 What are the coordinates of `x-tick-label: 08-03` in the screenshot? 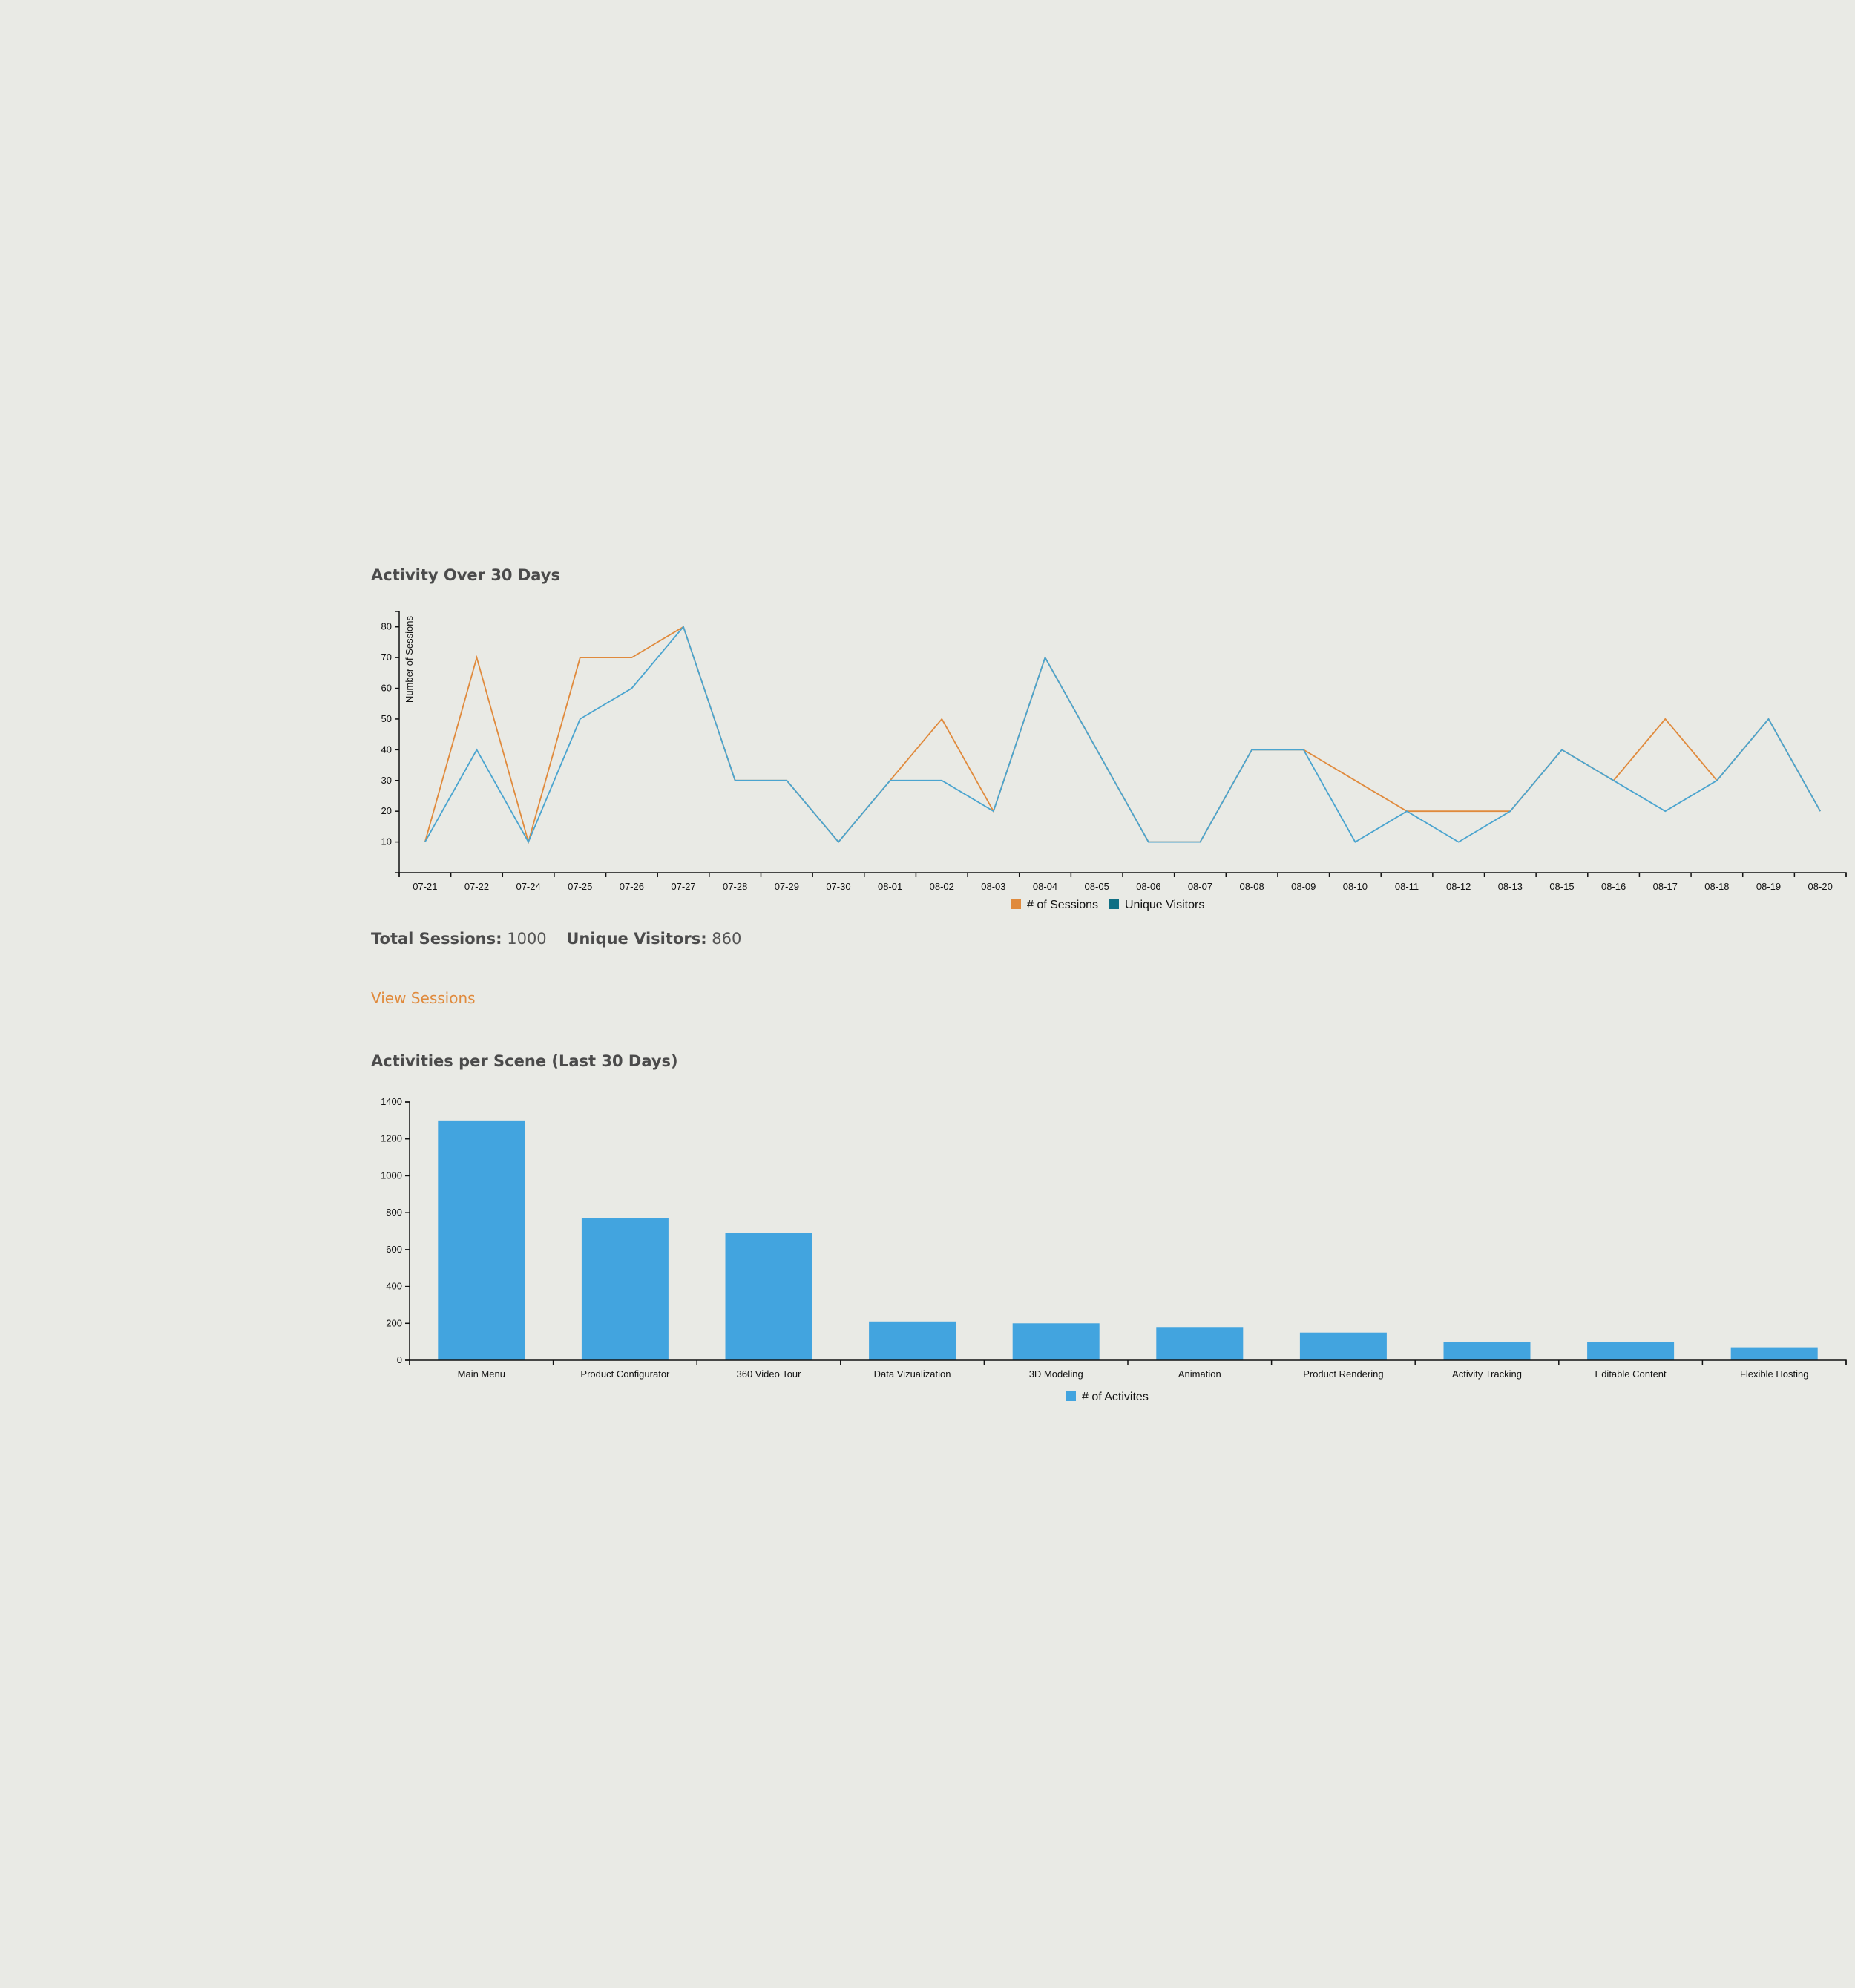 It's located at (993, 887).